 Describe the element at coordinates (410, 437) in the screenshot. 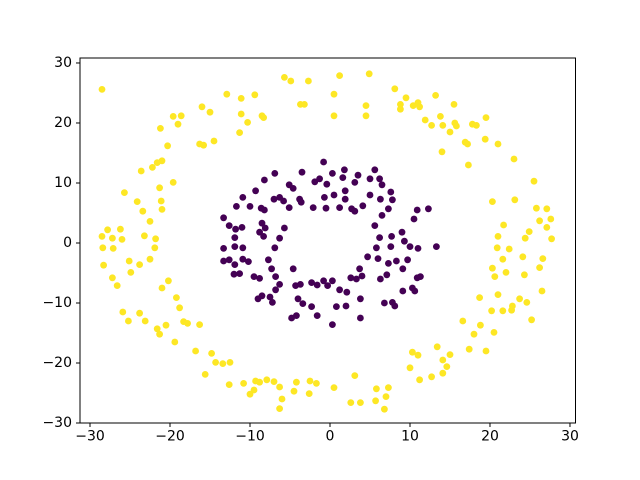

I see `x-tick-label: 10` at that location.